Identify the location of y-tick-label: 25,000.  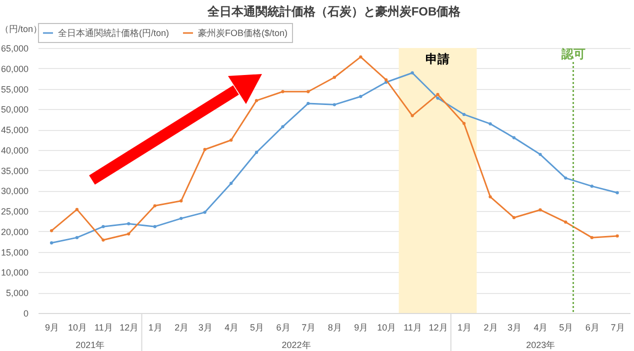
(14, 211).